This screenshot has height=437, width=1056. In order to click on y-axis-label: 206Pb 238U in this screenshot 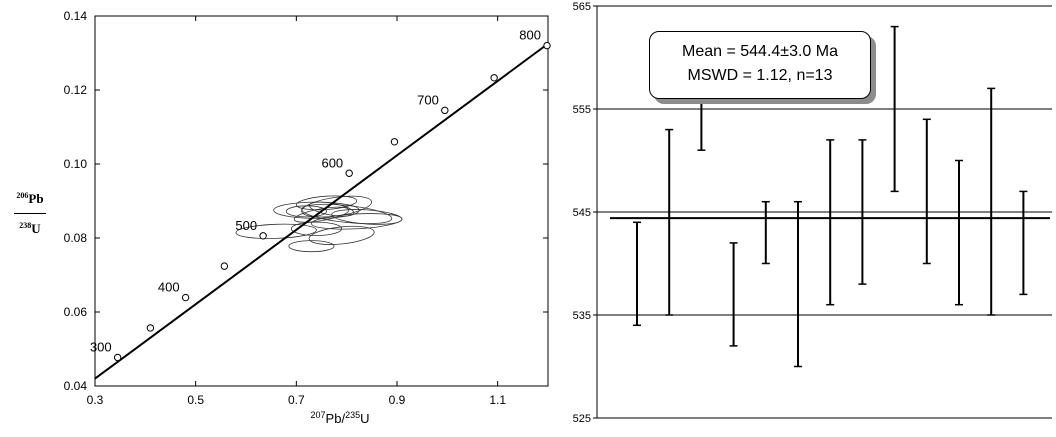, I will do `click(30, 212)`.